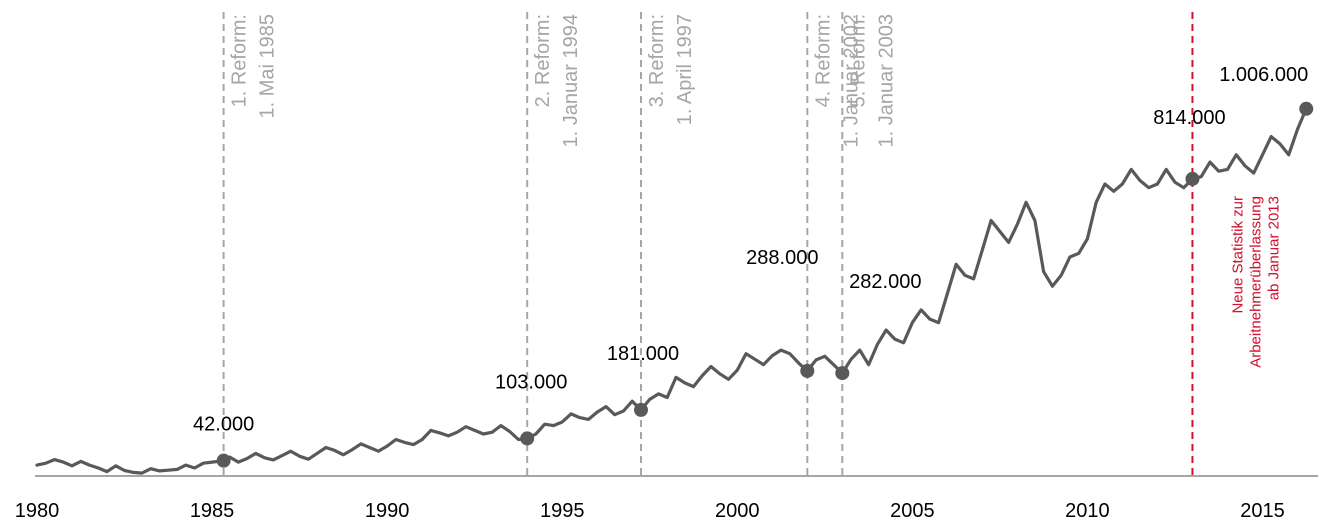 This screenshot has width=1333, height=528. What do you see at coordinates (543, 60) in the screenshot?
I see `reform-label-2-line-1: 2. Reform:` at bounding box center [543, 60].